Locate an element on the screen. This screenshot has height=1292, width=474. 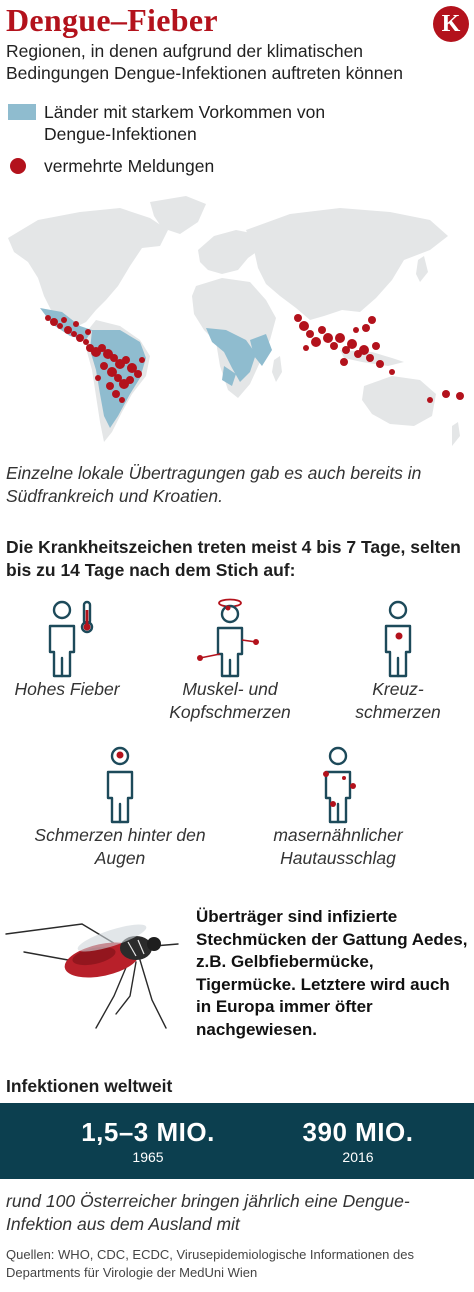
brand-logo: K is located at coordinates (451, 24).